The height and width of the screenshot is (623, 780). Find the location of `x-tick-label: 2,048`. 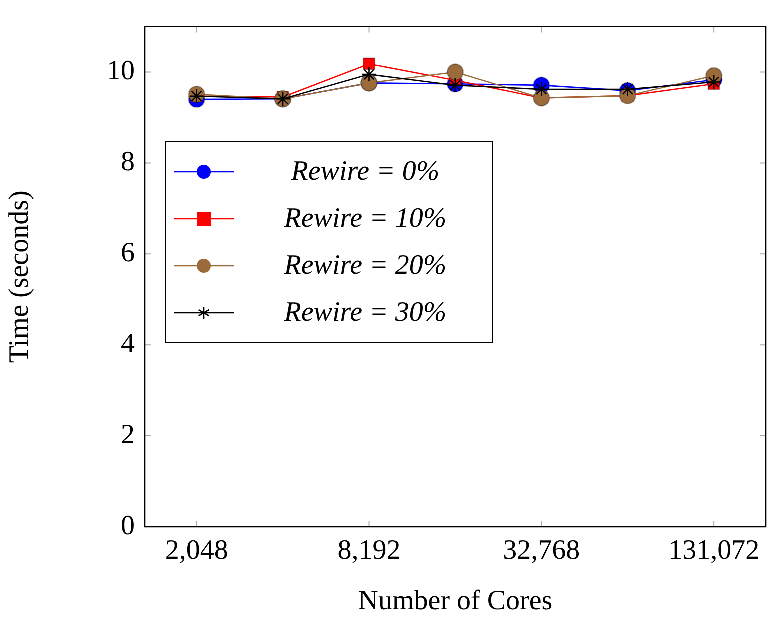

x-tick-label: 2,048 is located at coordinates (196, 550).